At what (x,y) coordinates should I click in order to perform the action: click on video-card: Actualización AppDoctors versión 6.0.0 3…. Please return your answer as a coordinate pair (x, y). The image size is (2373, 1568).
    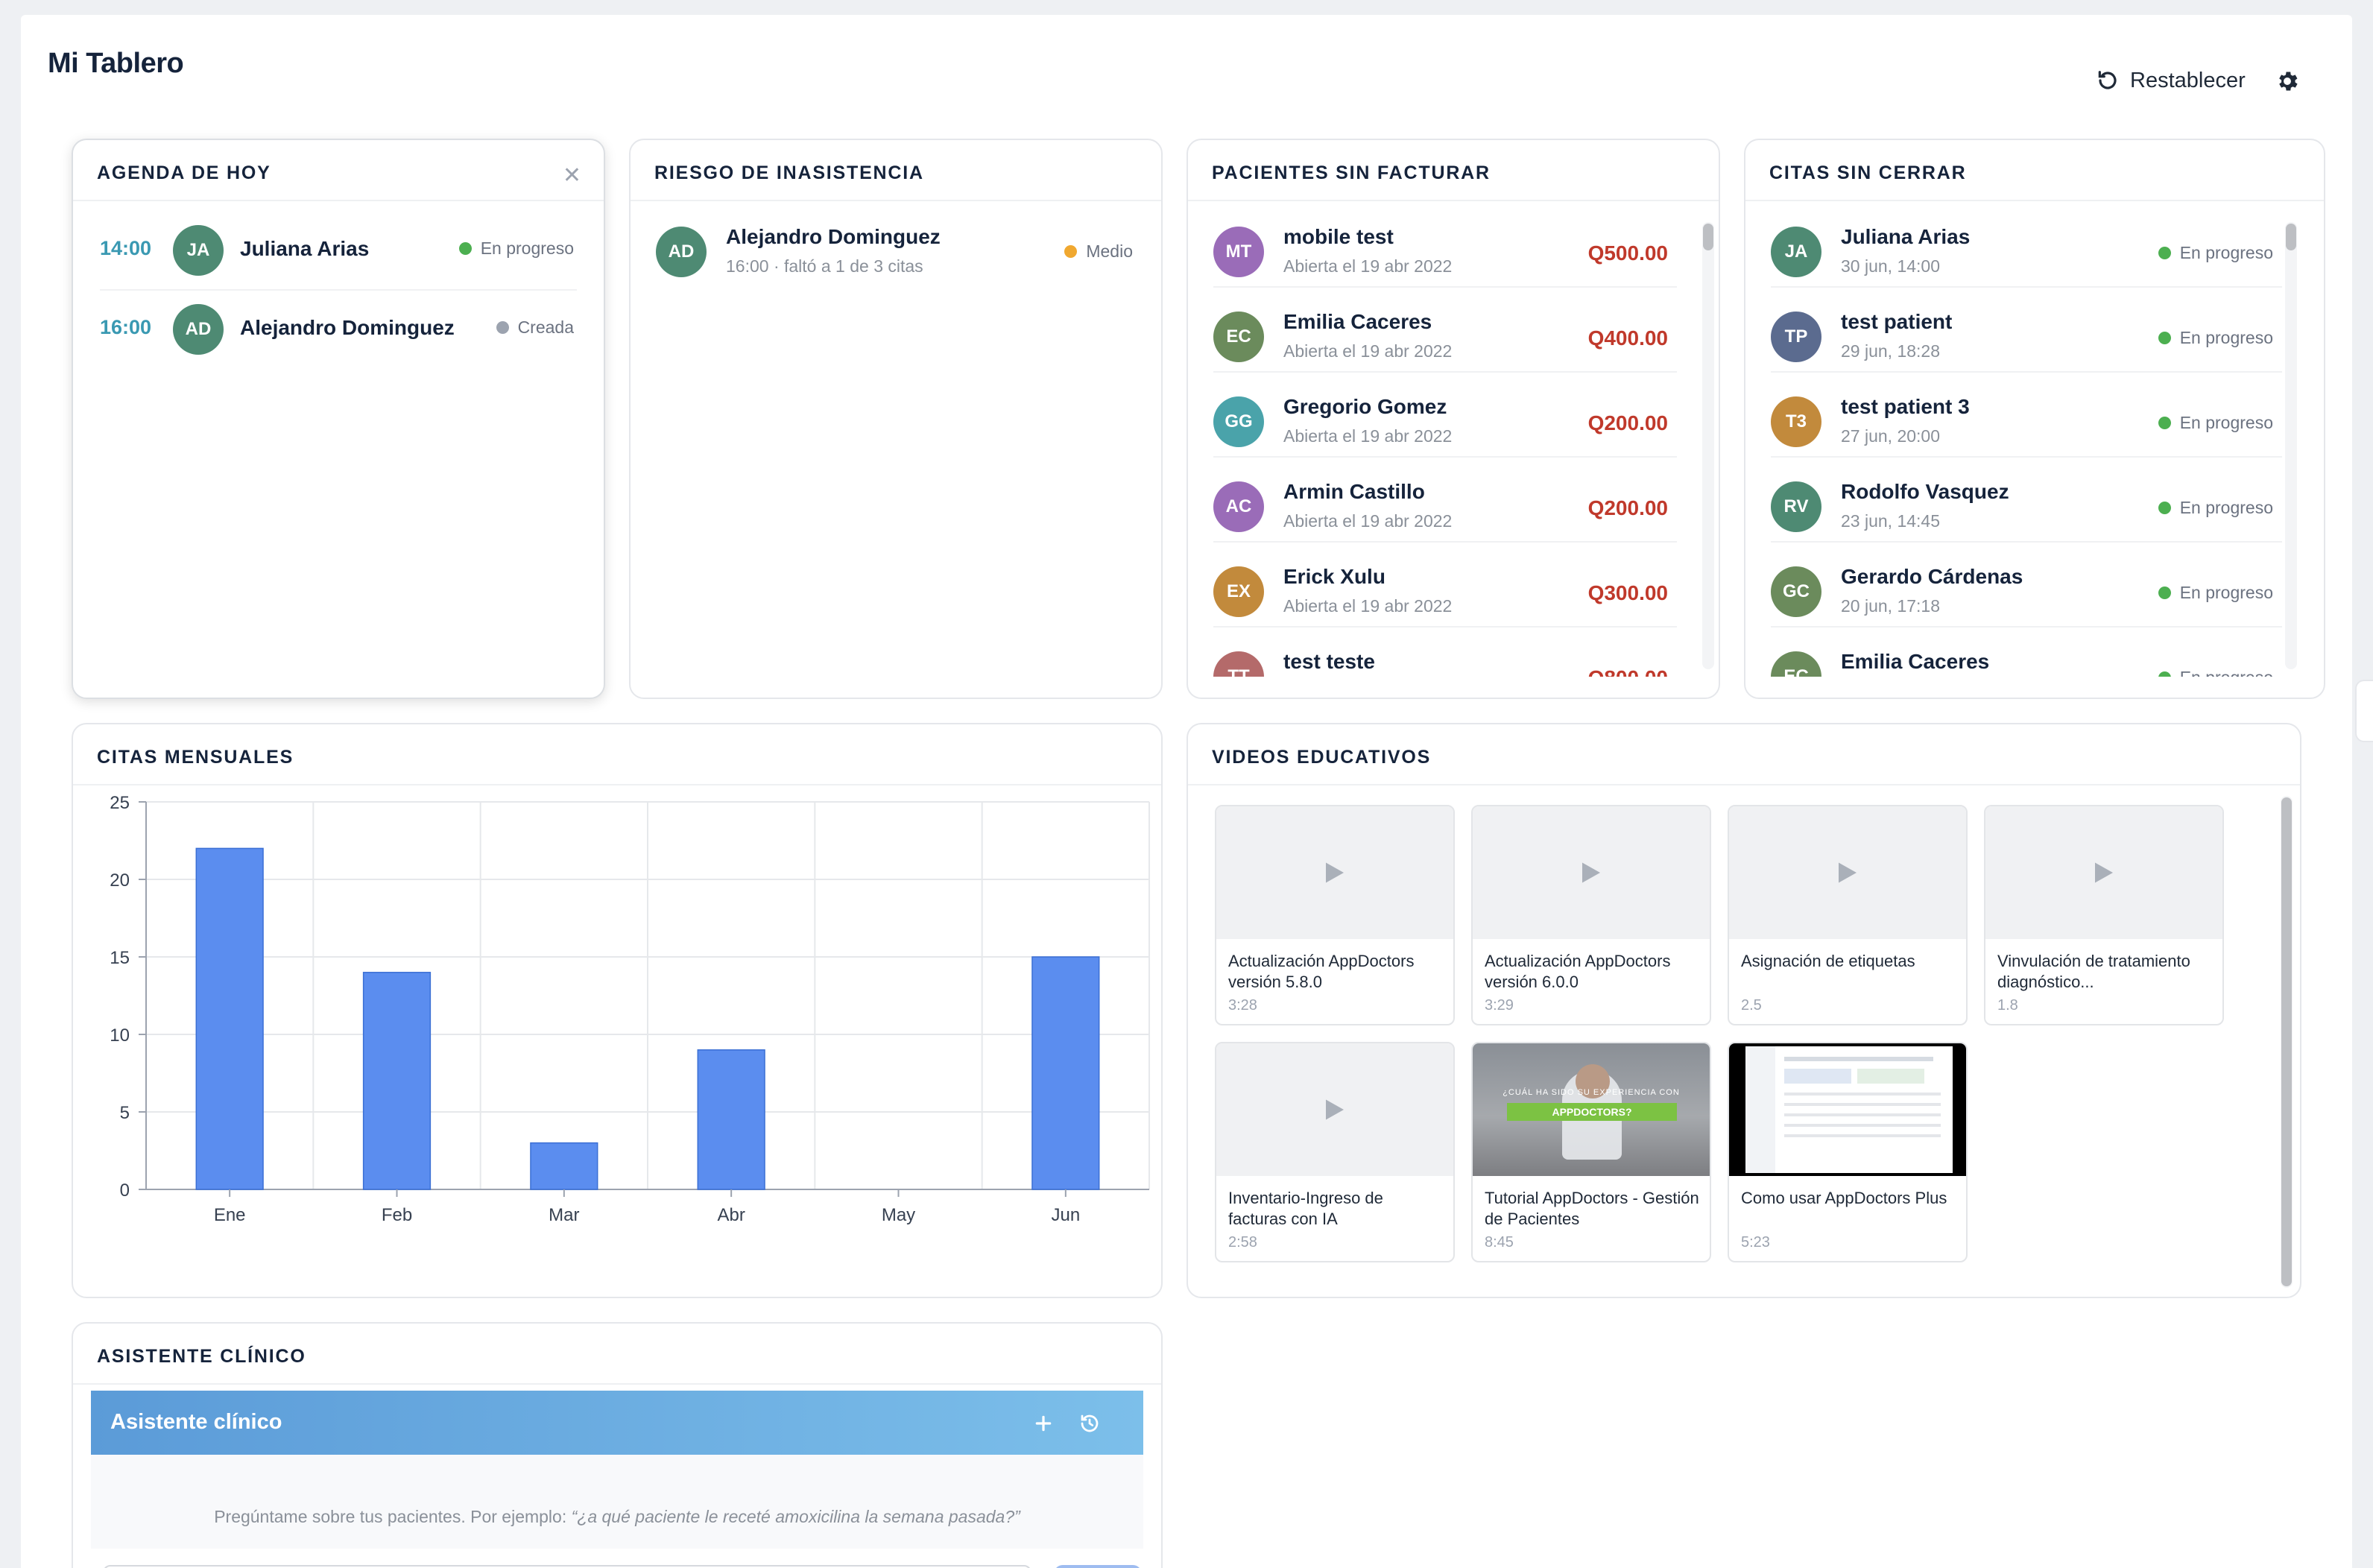
    Looking at the image, I should click on (1591, 915).